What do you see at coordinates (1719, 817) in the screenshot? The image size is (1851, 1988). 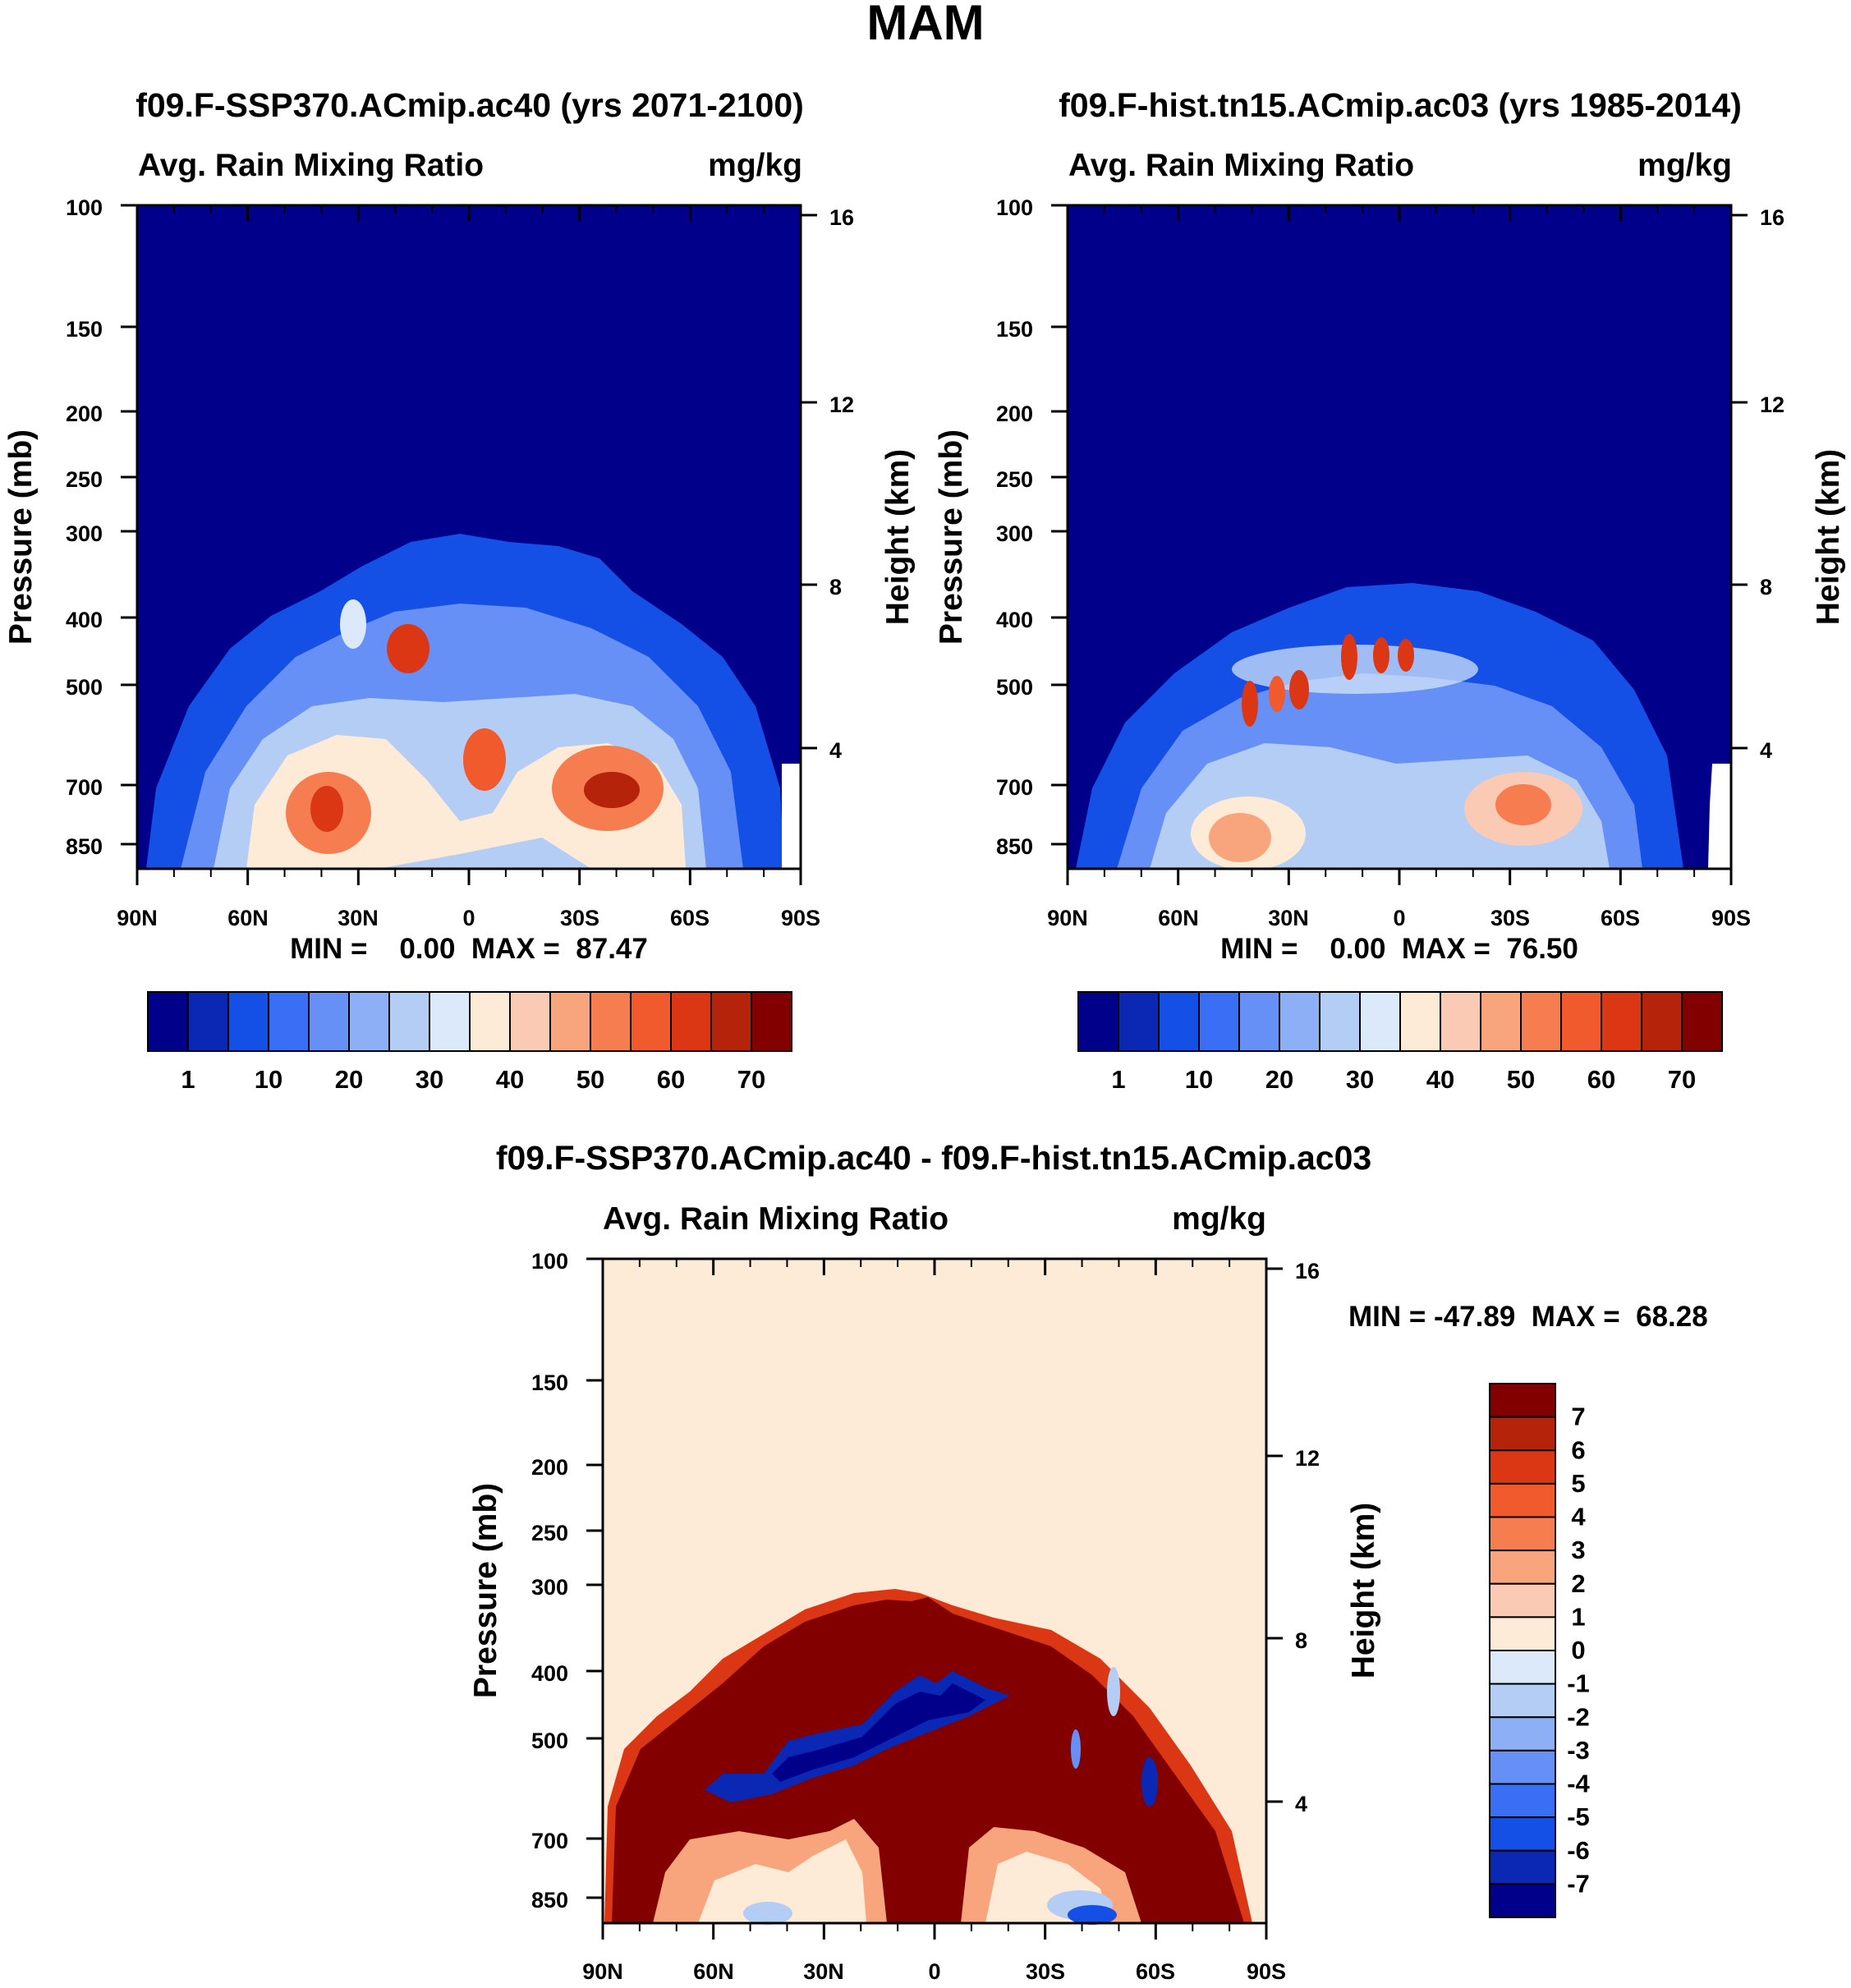 I see `south-pole-gap` at bounding box center [1719, 817].